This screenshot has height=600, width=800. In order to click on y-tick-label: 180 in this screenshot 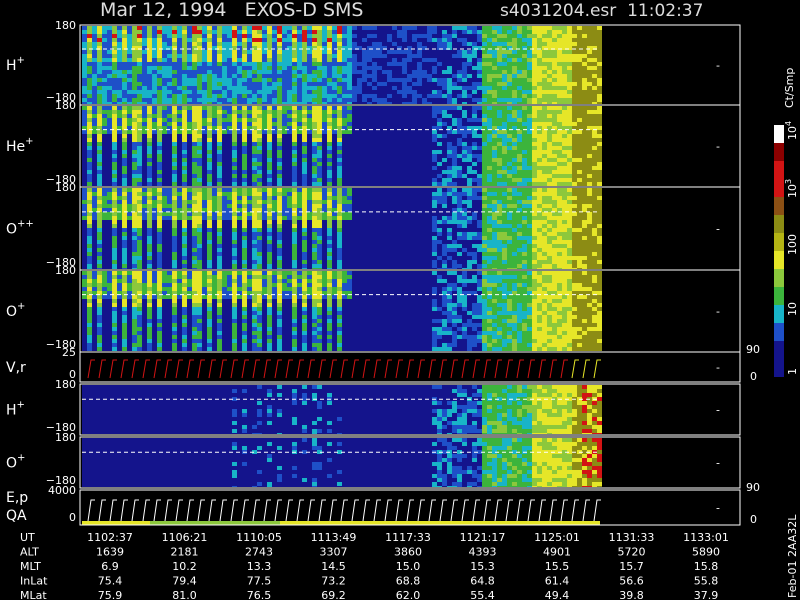, I will do `click(65, 25)`.